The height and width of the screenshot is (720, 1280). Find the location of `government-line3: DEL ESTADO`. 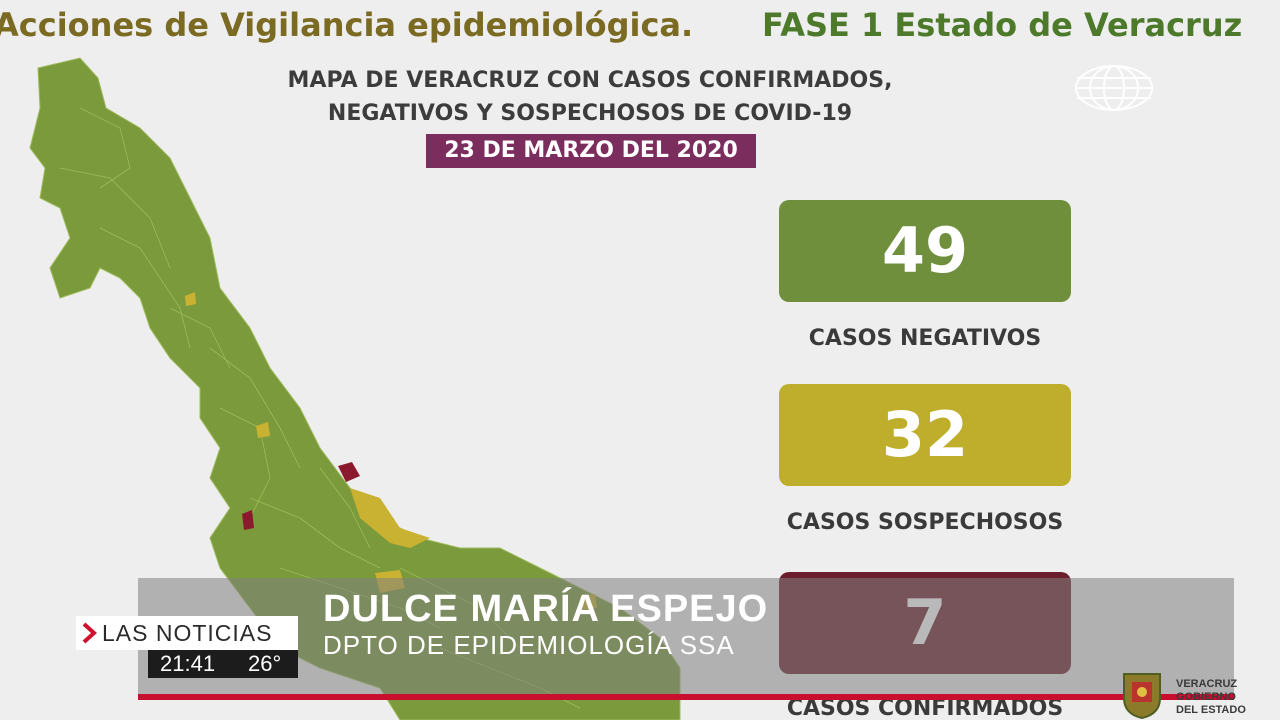

government-line3: DEL ESTADO is located at coordinates (1211, 710).